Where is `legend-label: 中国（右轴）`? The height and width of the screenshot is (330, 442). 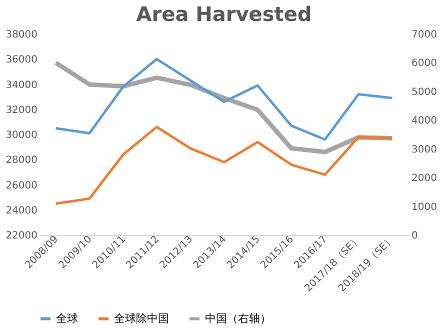 legend-label: 中国（右轴） is located at coordinates (238, 318).